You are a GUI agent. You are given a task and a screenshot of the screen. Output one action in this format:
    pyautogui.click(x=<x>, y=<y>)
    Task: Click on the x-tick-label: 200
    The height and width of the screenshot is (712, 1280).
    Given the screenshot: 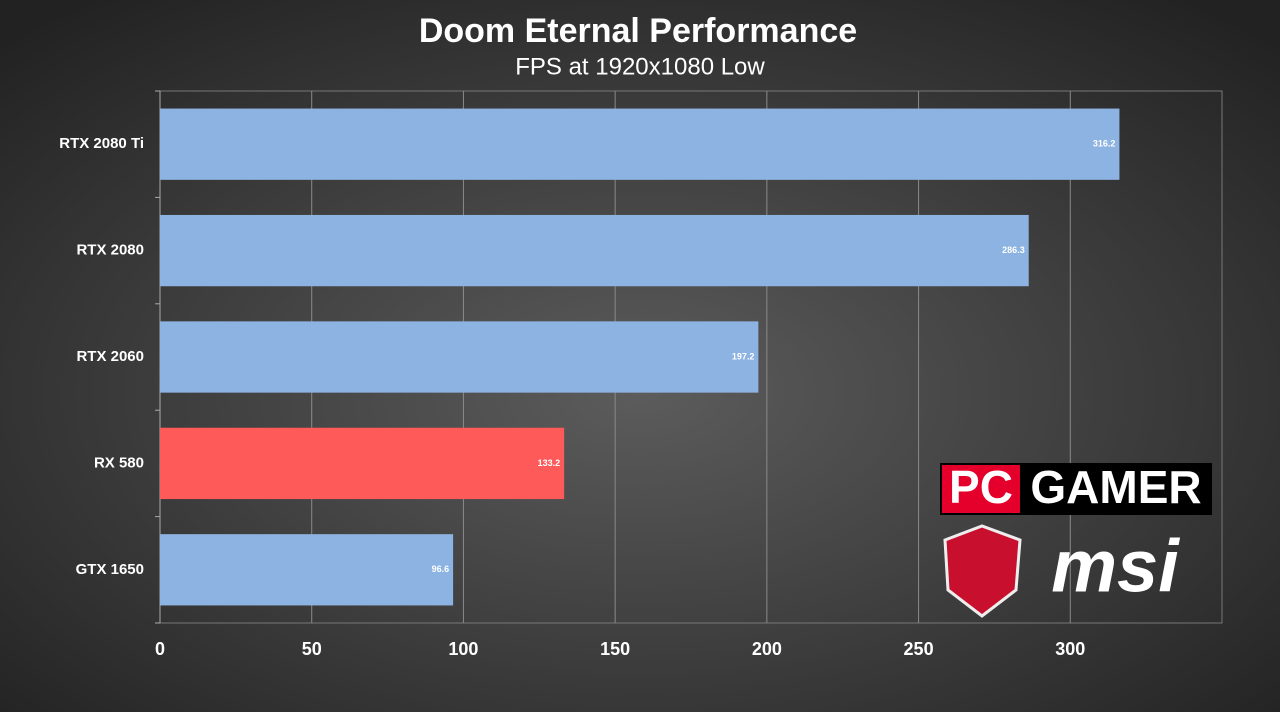 What is the action you would take?
    pyautogui.click(x=767, y=649)
    